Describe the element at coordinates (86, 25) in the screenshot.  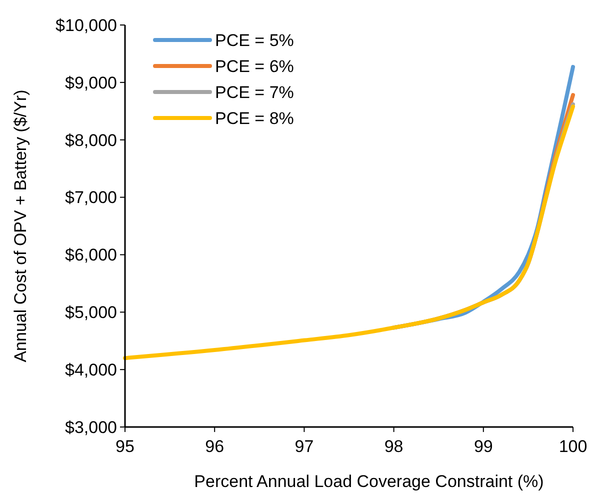
I see `y-tick-label: $10,000` at that location.